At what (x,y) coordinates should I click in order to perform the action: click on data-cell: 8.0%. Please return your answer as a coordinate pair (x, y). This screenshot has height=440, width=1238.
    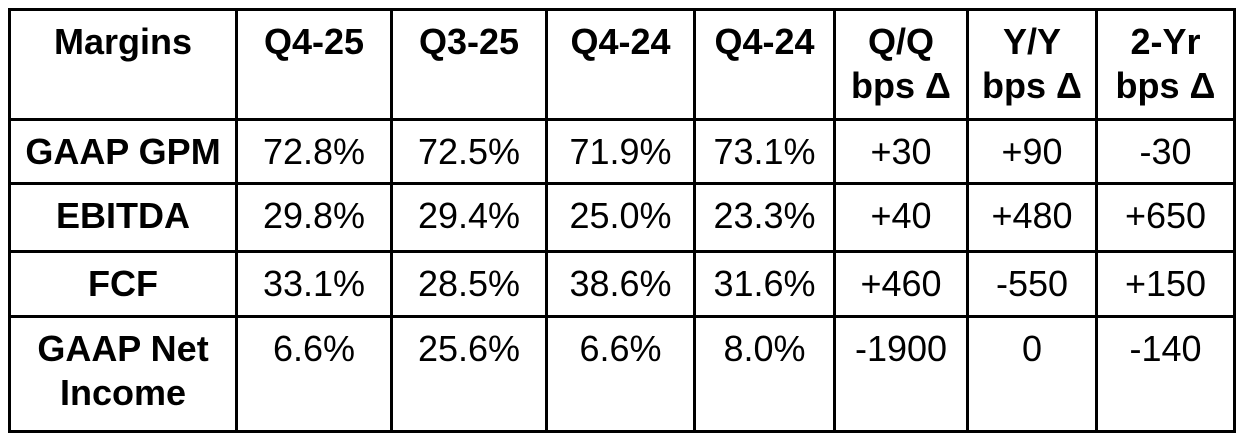
    Looking at the image, I should click on (764, 374).